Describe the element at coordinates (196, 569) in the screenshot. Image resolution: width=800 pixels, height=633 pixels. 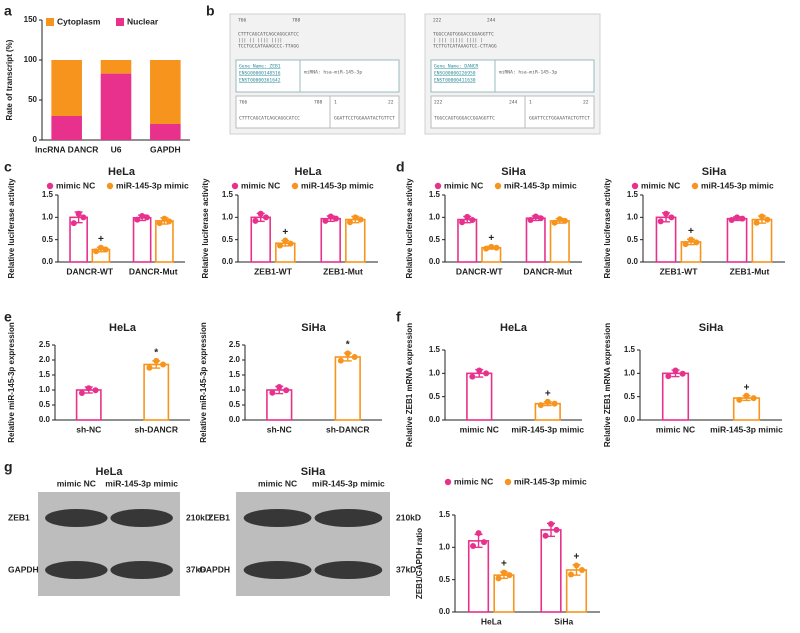
I see `size-label: 37kD` at that location.